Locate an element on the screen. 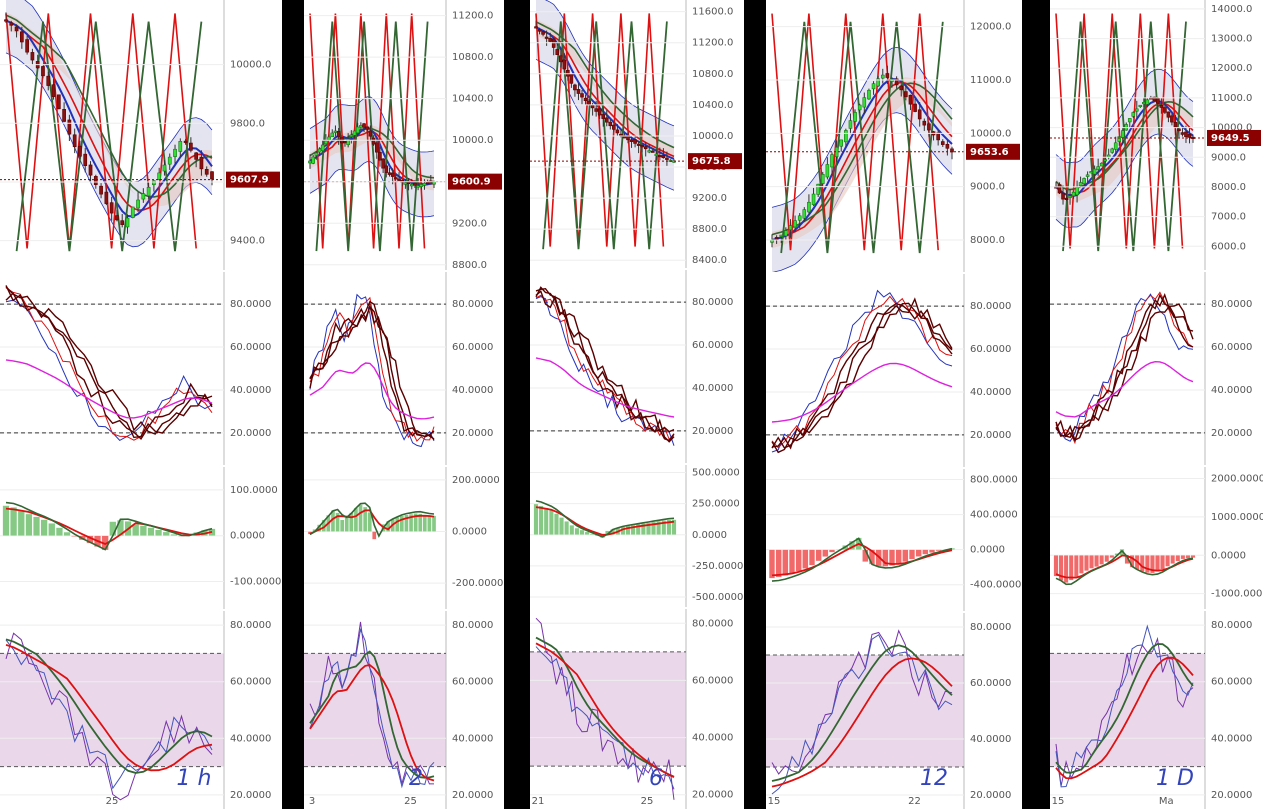 This screenshot has height=809, width=1263. current-price-tag is located at coordinates (993, 151).